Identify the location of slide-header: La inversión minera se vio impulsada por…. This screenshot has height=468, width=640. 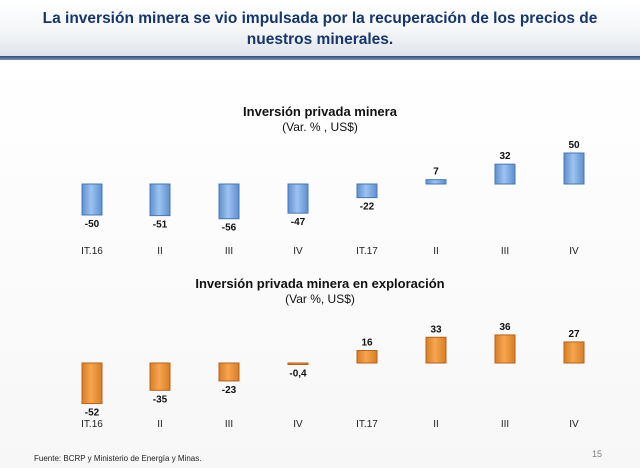
(320, 28).